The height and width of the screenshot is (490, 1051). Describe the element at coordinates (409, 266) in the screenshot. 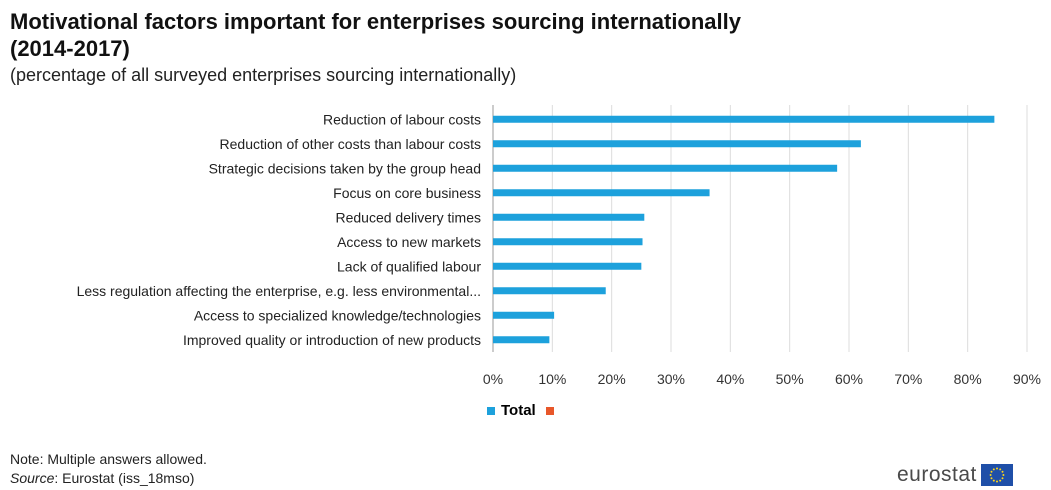

I see `category-label: Lack of qualified labour` at that location.